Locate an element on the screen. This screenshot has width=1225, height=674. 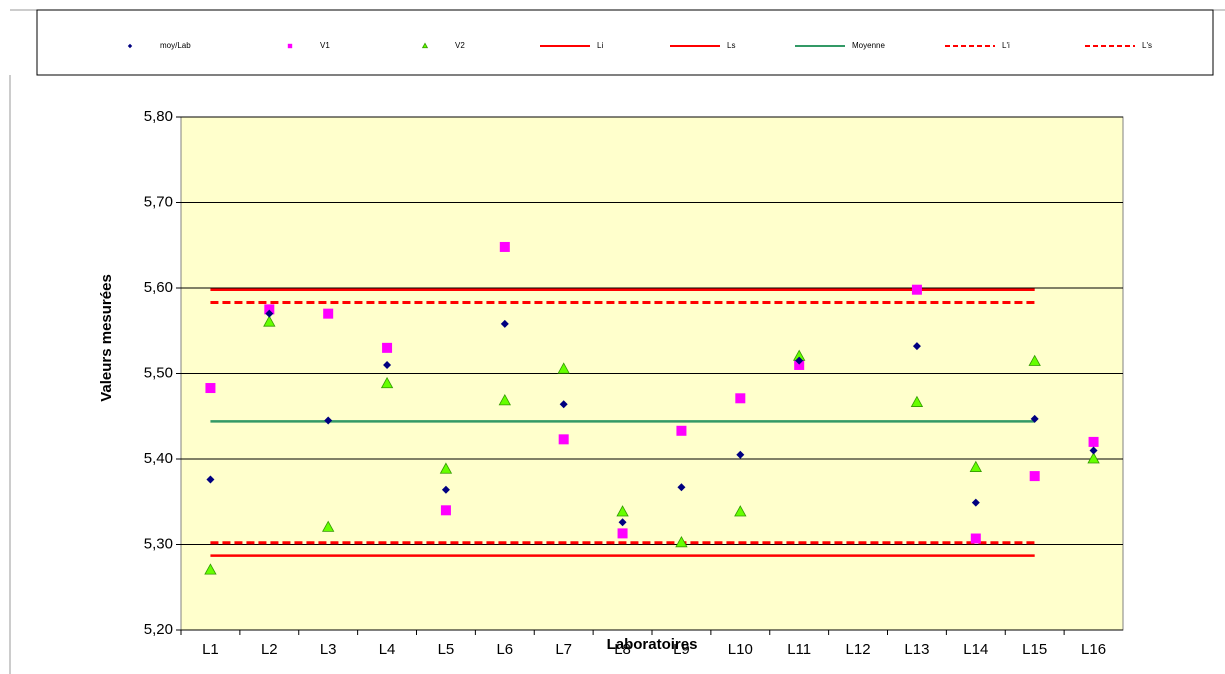
x-tick-label: L12 is located at coordinates (858, 649).